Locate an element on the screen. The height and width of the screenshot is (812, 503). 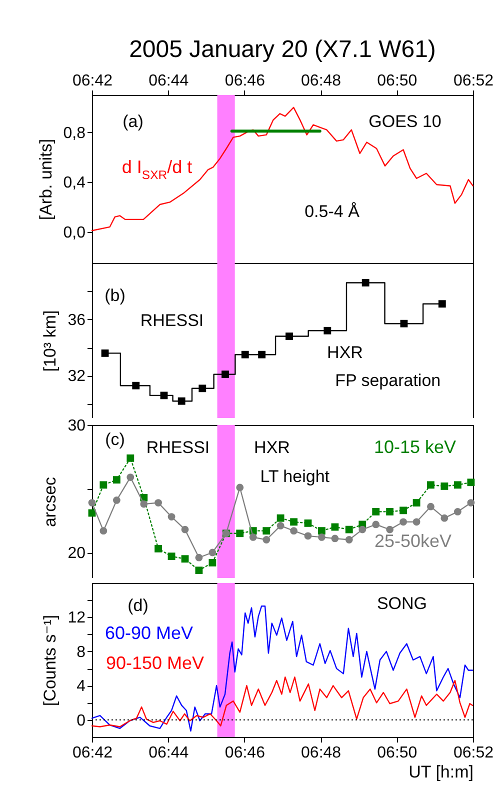
y-tick-label: 12 is located at coordinates (77, 618).